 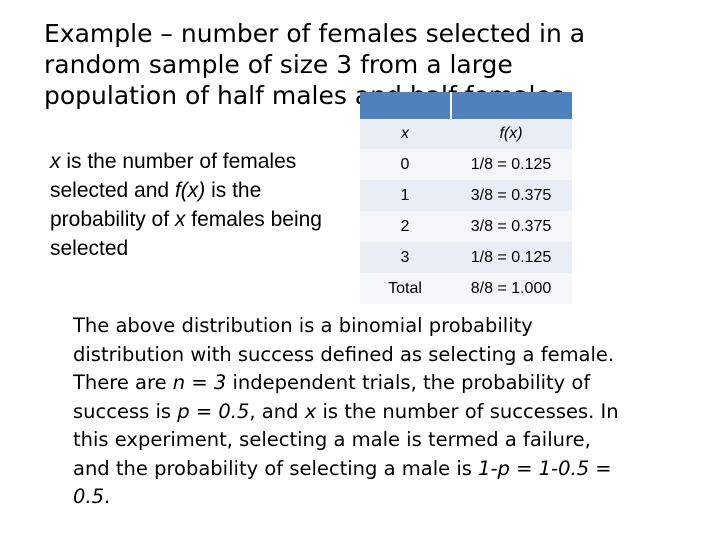 I want to click on table-cell-total-value: 8/8 = 1.000, so click(x=511, y=288).